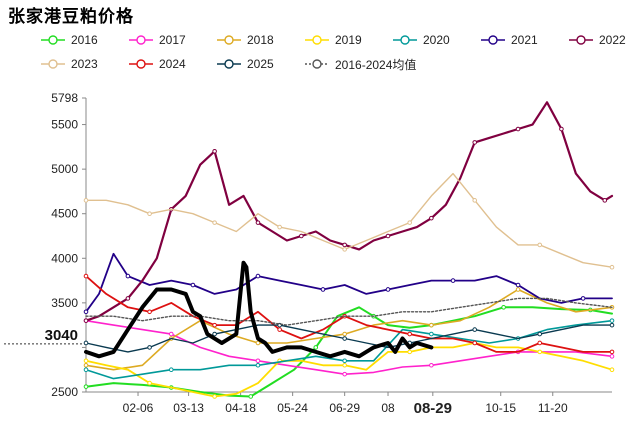 This screenshot has width=640, height=422. What do you see at coordinates (64, 214) in the screenshot?
I see `y-tick-label: 4500` at bounding box center [64, 214].